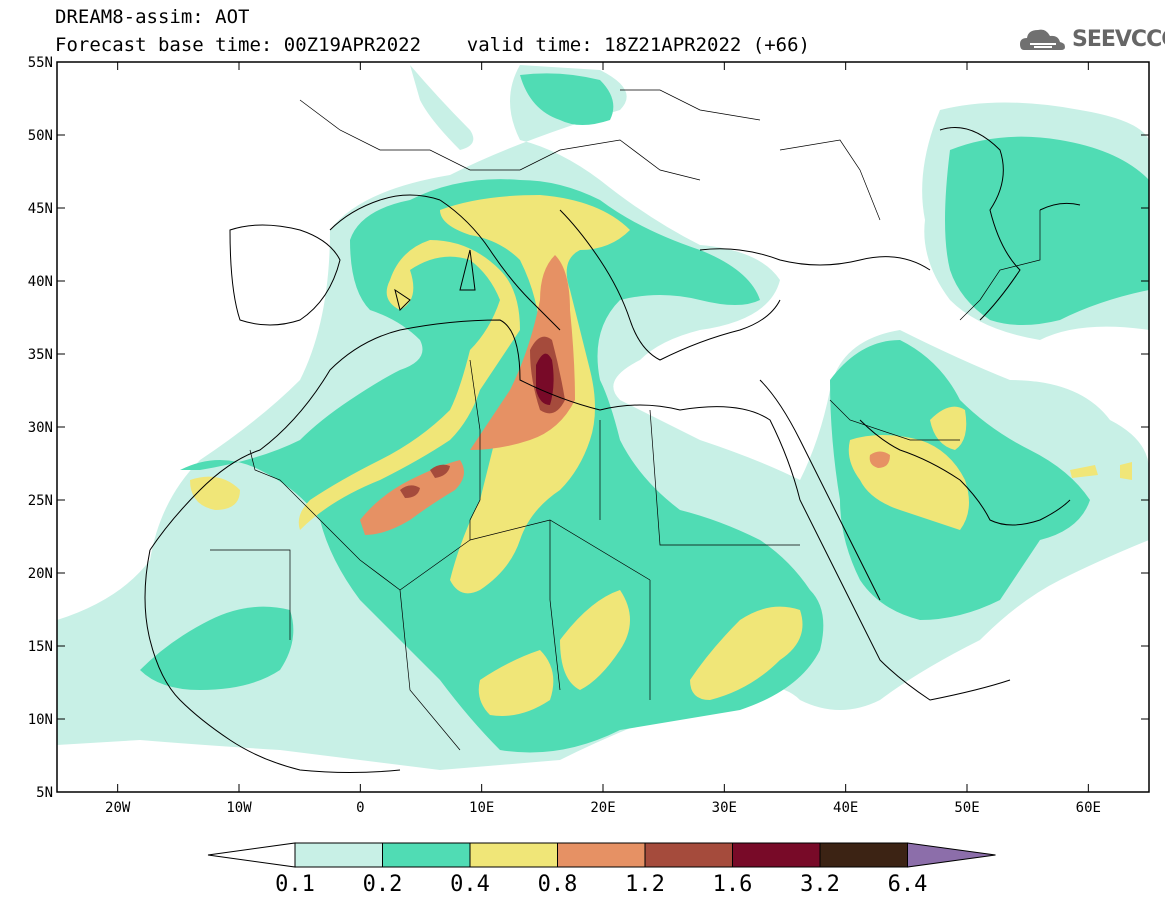 The width and height of the screenshot is (1165, 905). Describe the element at coordinates (481, 808) in the screenshot. I see `lon-tick-label: 10E` at that location.